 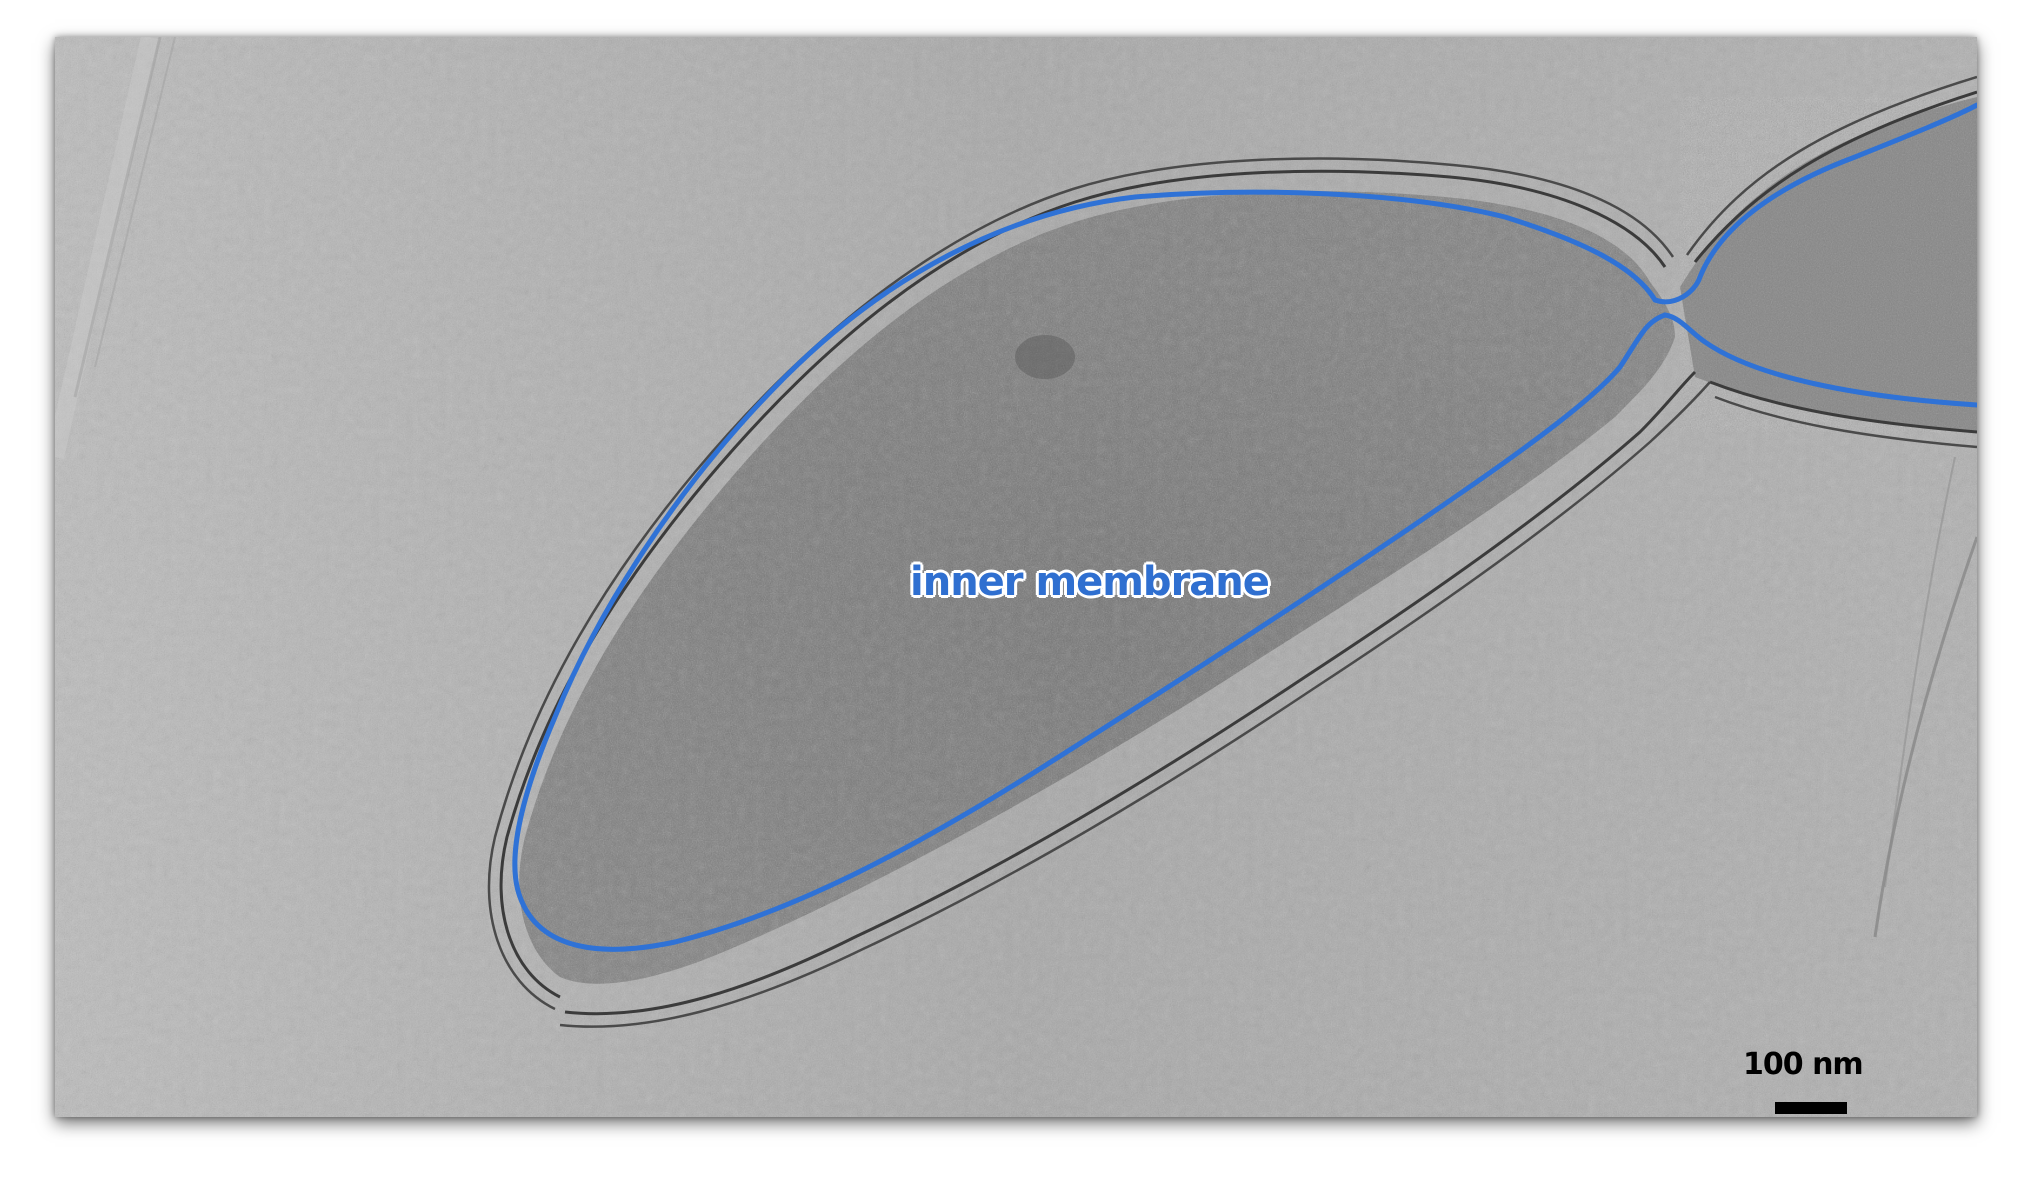 I want to click on inner-membrane-label: inner membrane, so click(x=1090, y=582).